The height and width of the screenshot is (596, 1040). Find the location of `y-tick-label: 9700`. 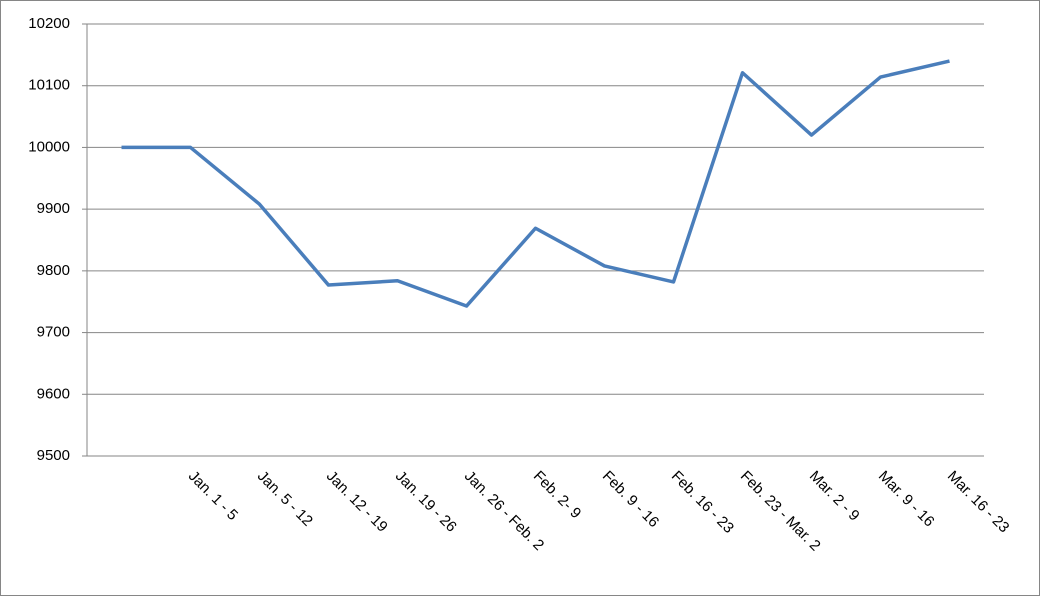

y-tick-label: 9700 is located at coordinates (53, 332).